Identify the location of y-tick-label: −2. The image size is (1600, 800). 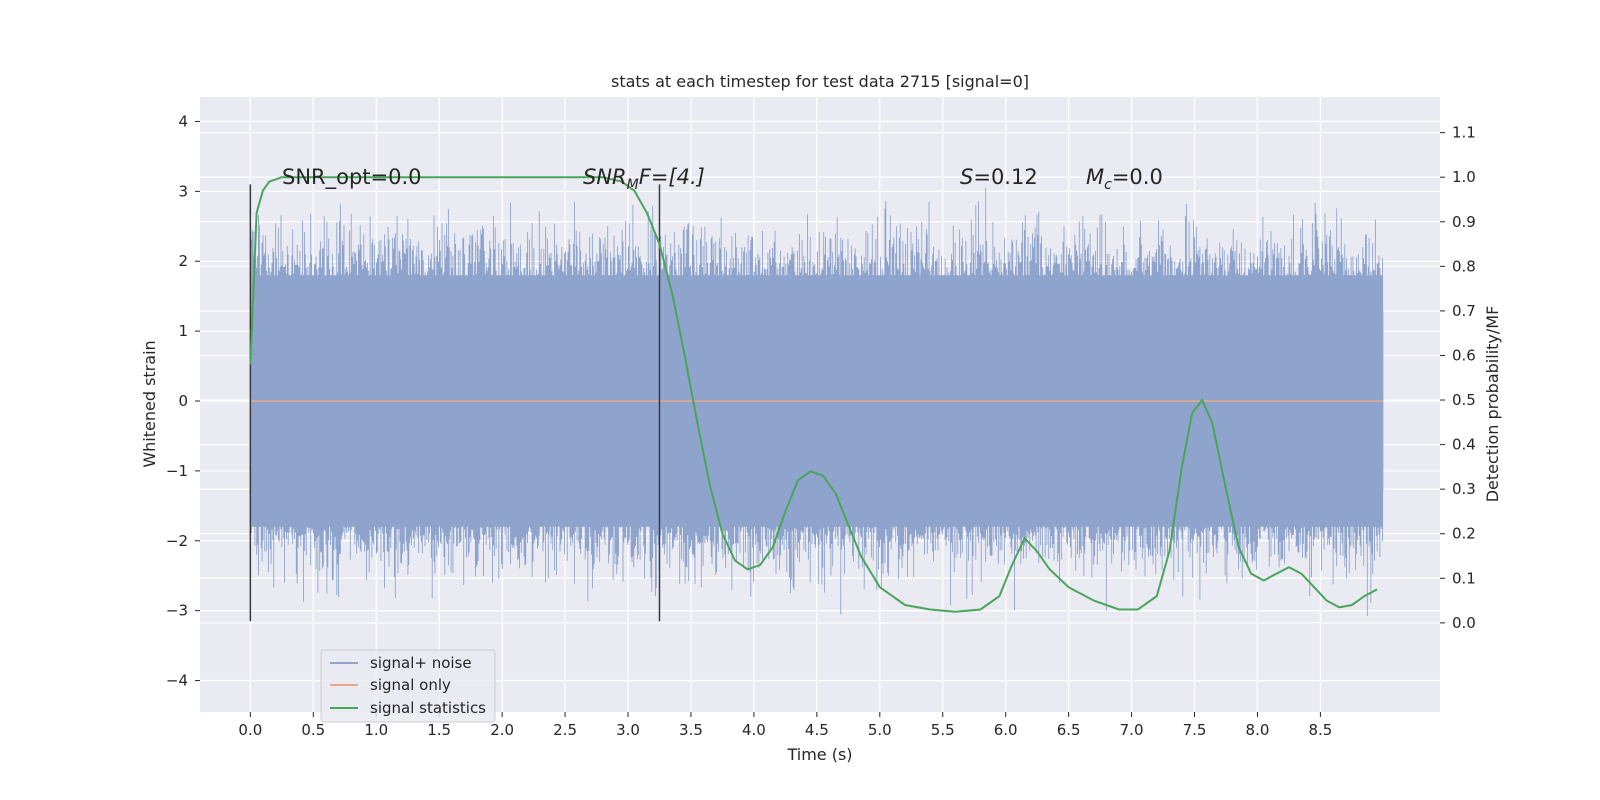
(177, 541).